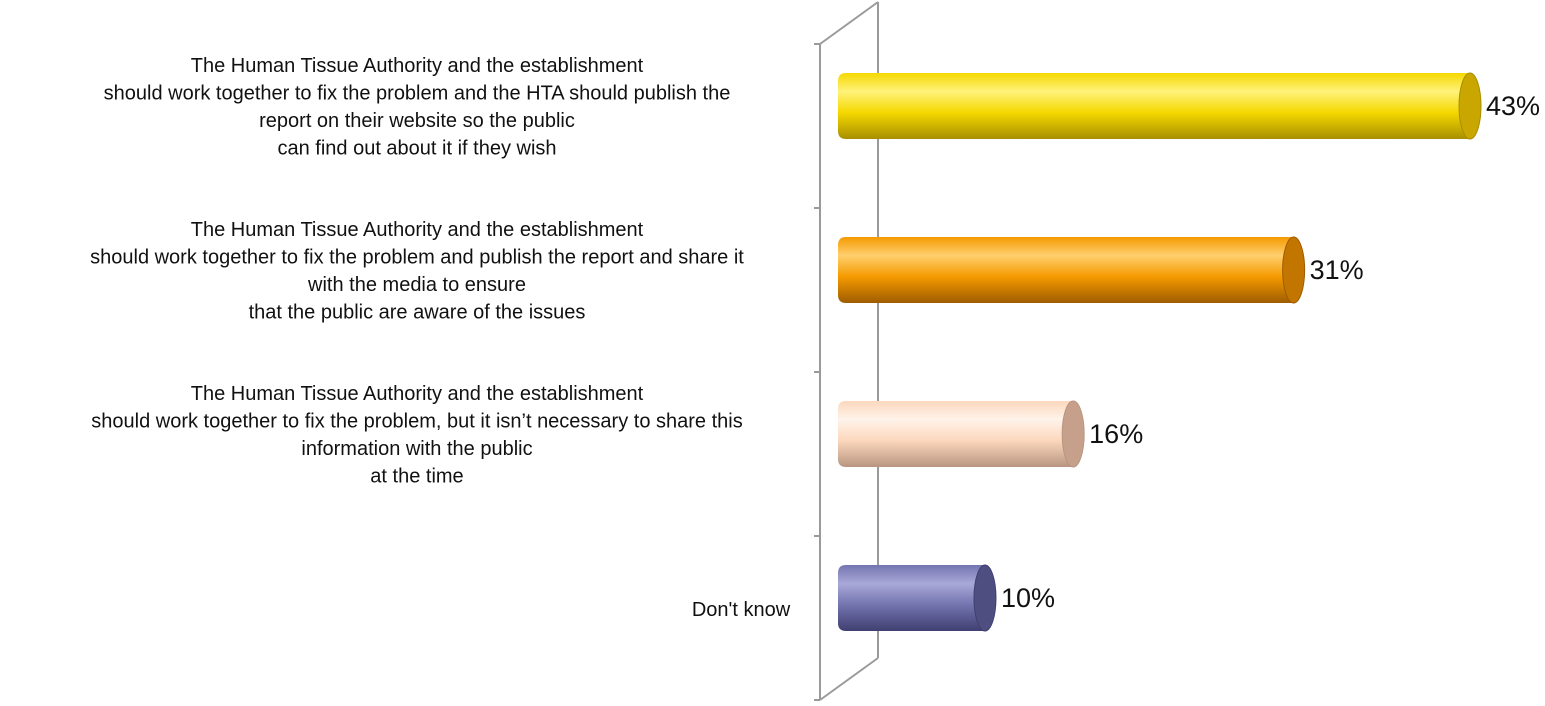 Image resolution: width=1545 pixels, height=706 pixels. What do you see at coordinates (1116, 434) in the screenshot?
I see `value-label: 16%` at bounding box center [1116, 434].